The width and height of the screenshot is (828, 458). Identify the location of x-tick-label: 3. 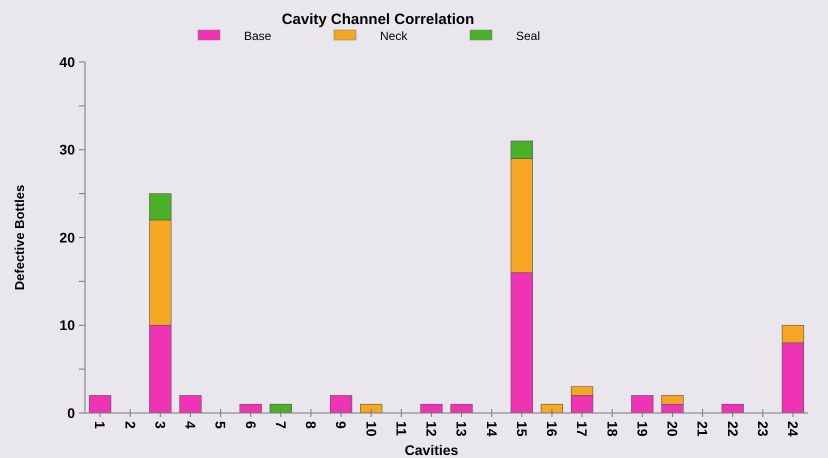
(160, 425).